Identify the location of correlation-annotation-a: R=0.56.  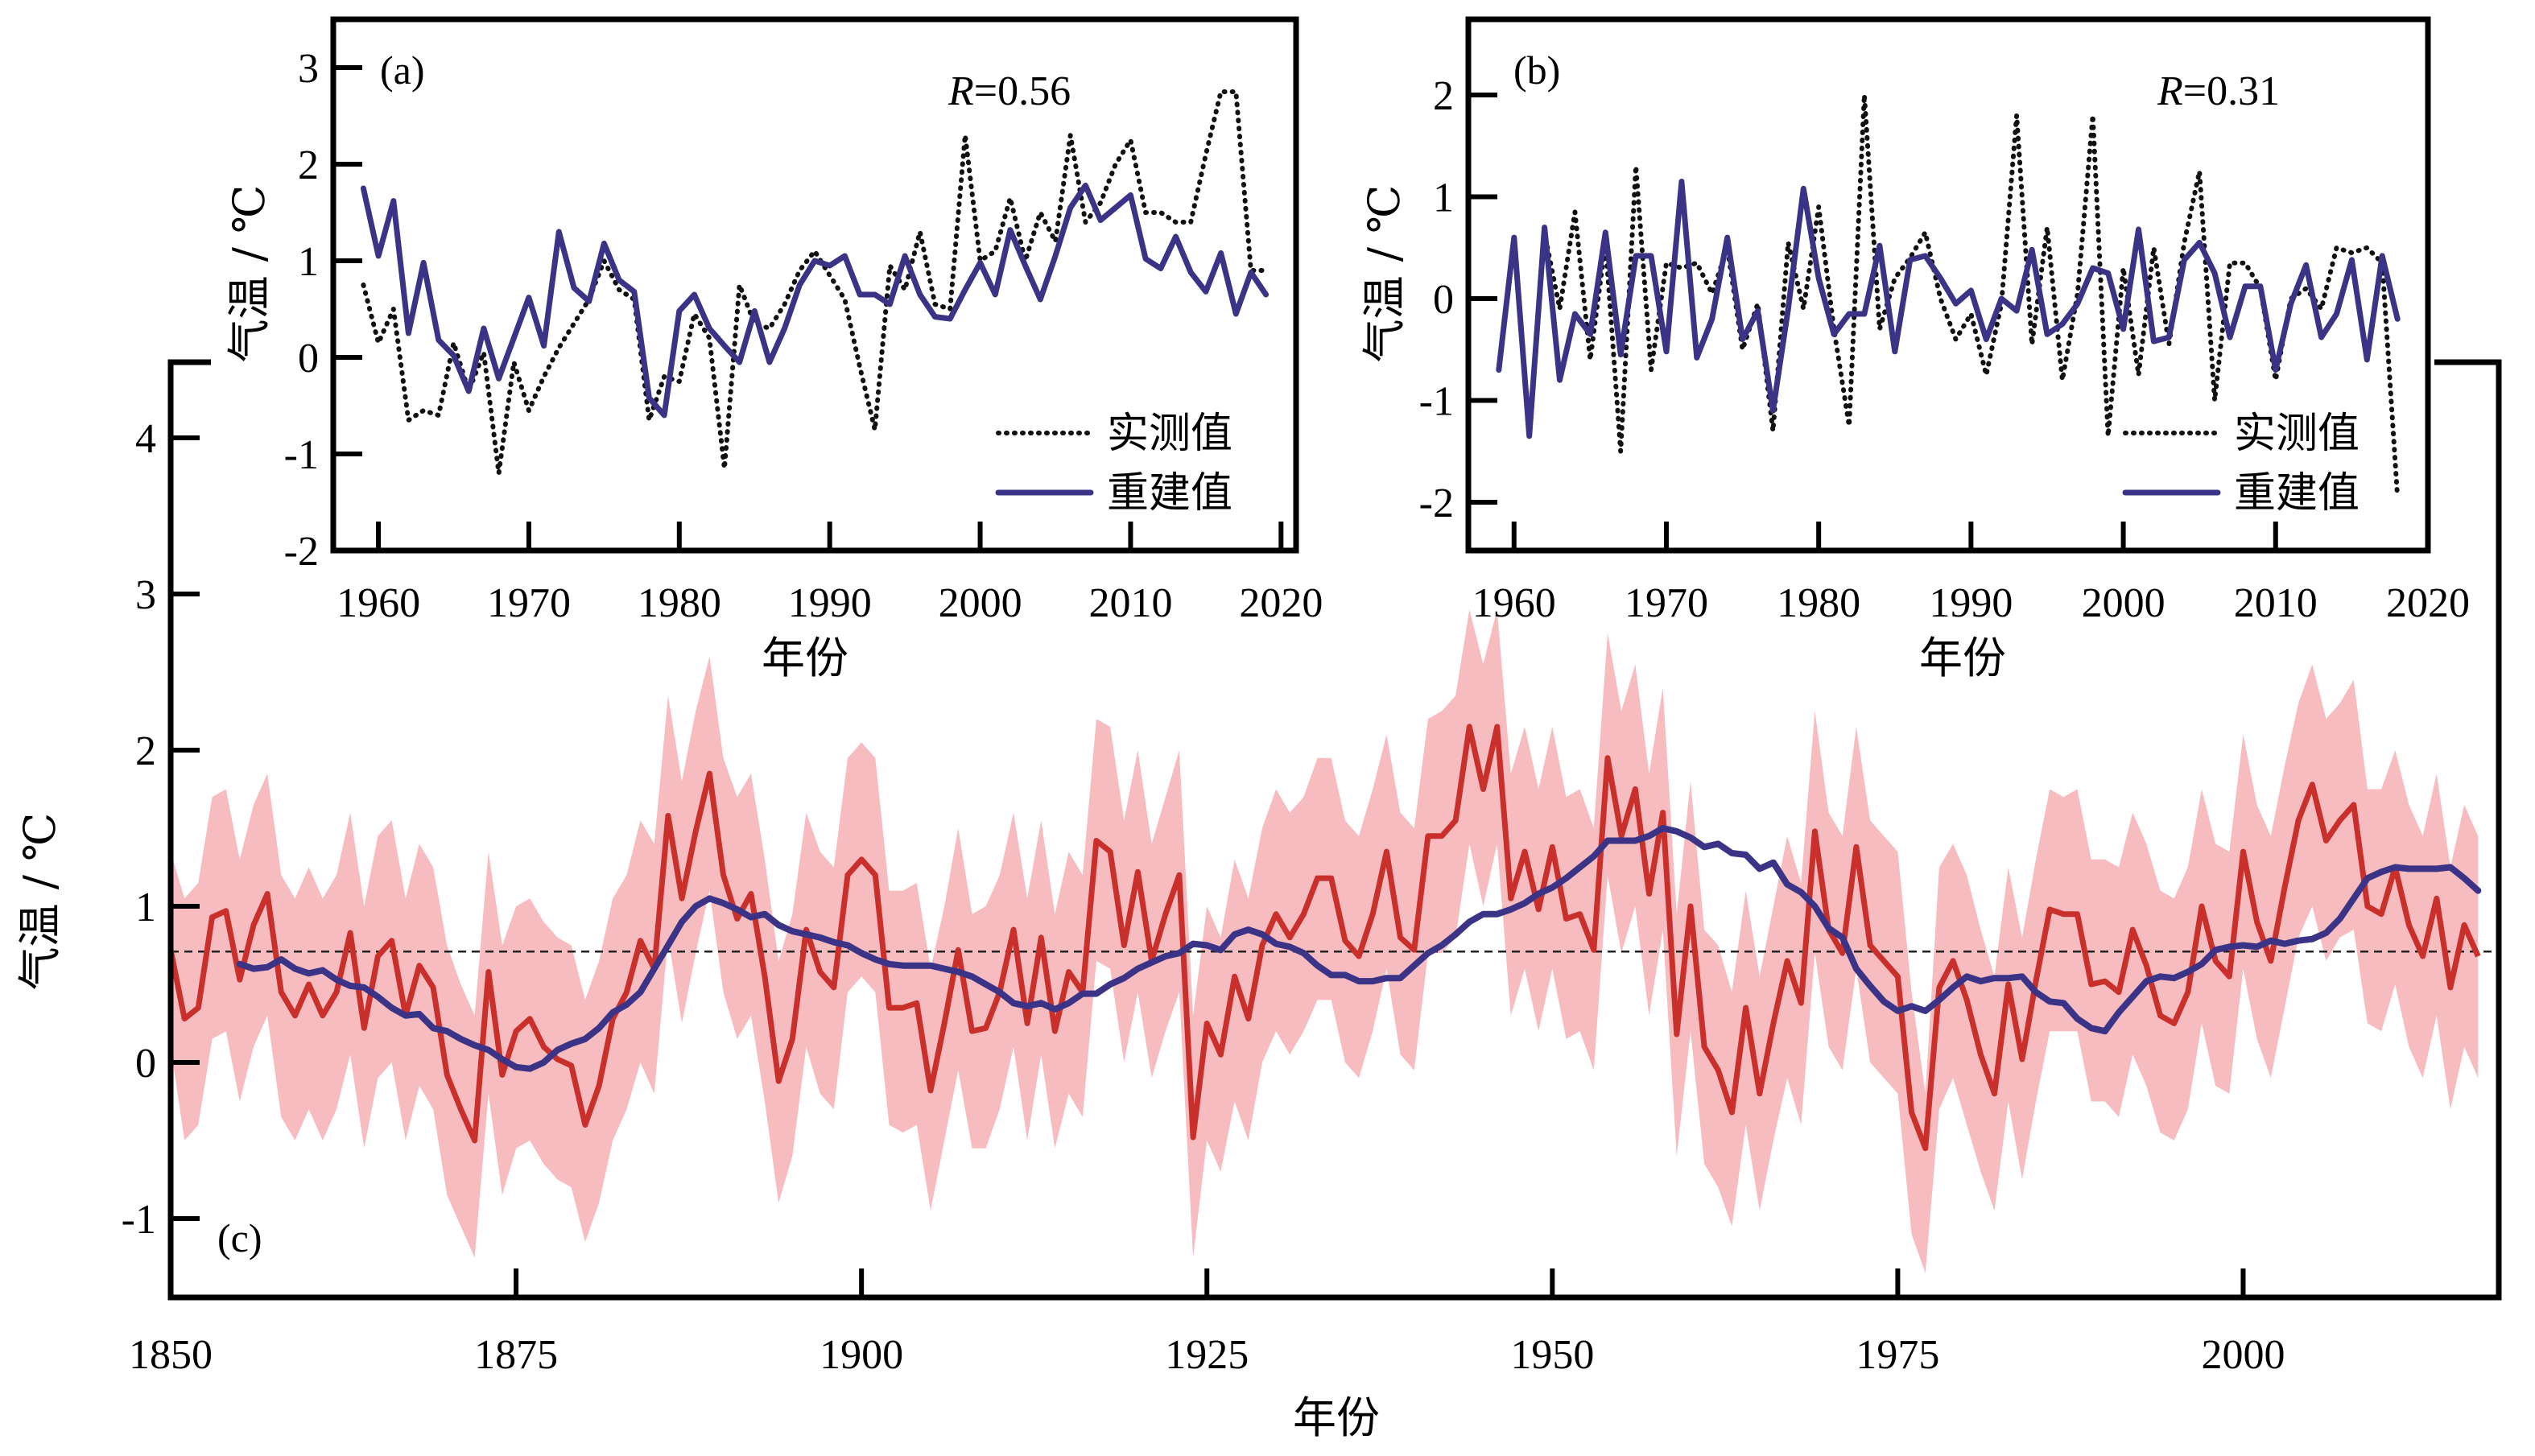
(1010, 91).